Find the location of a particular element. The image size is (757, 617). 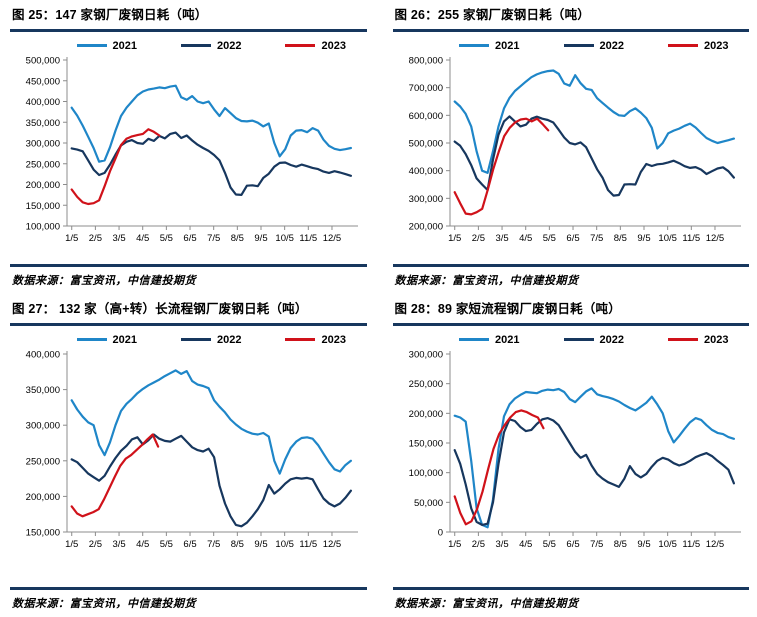

chart-title-fig26: 图 26：255 家钢厂废钢日耗（吨） is located at coordinates (570, 18).